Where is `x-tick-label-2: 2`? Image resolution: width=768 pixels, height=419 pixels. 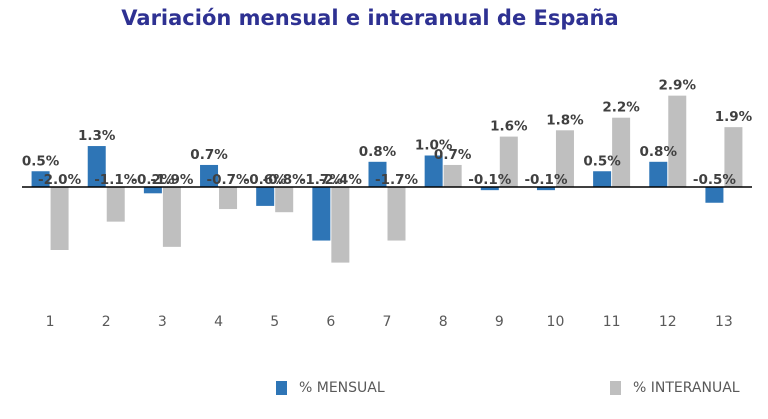
x-tick-label-2: 2 is located at coordinates (106, 322).